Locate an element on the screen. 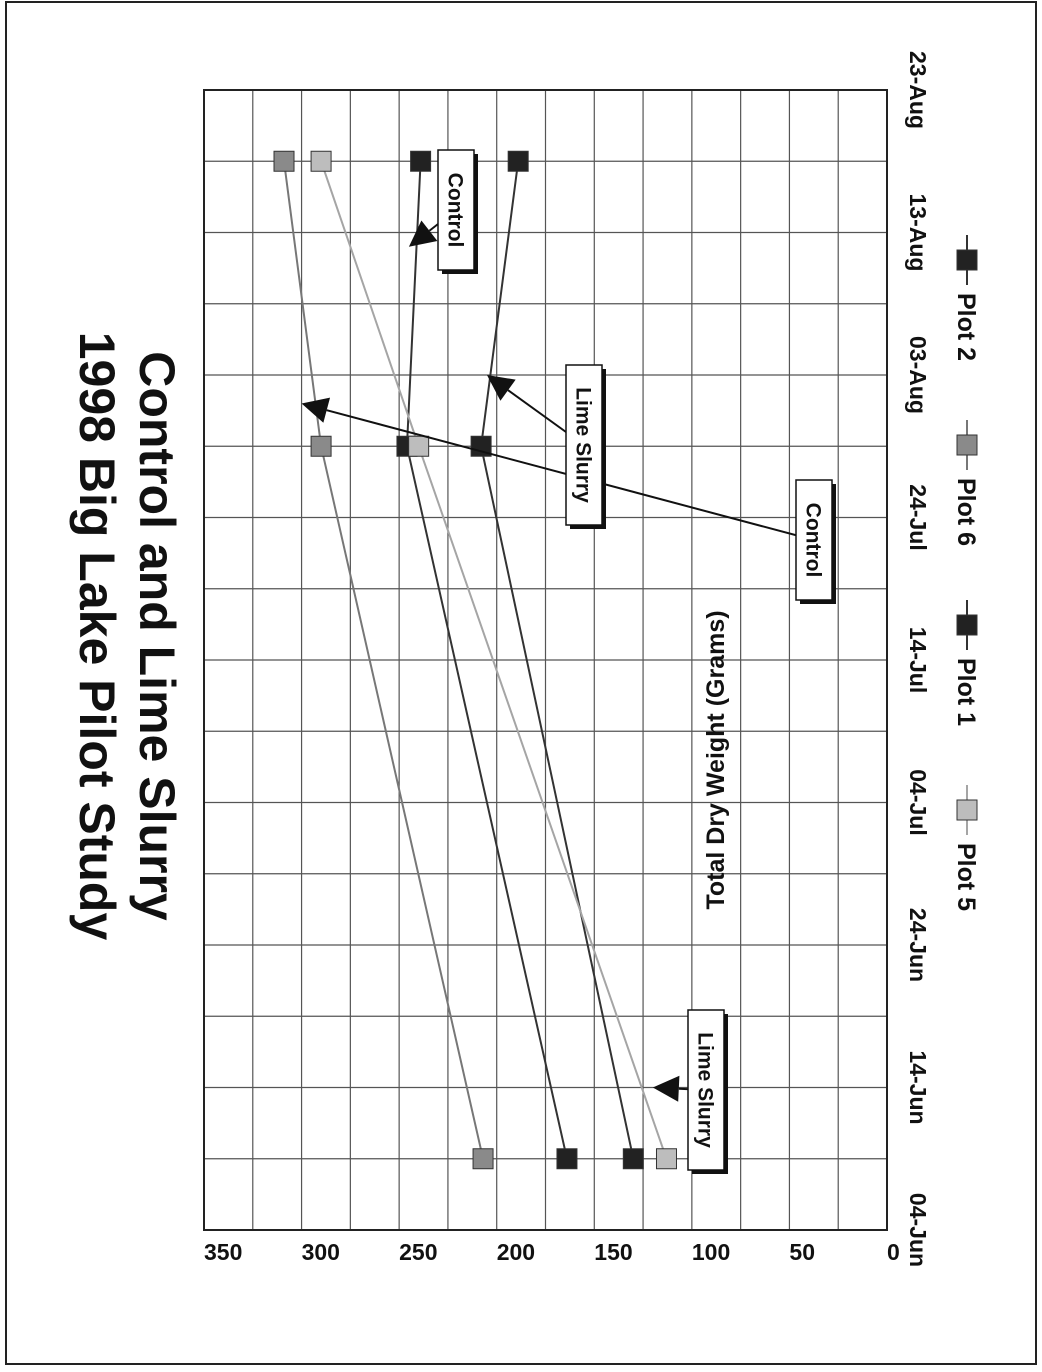  x-tick-label: 04-Jun is located at coordinates (918, 1230).